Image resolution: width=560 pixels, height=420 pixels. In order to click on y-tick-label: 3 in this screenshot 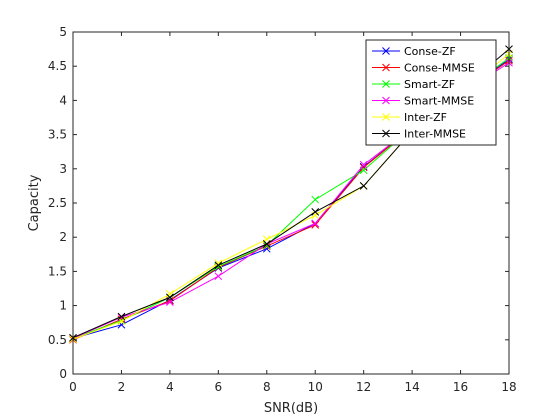, I will do `click(63, 169)`.